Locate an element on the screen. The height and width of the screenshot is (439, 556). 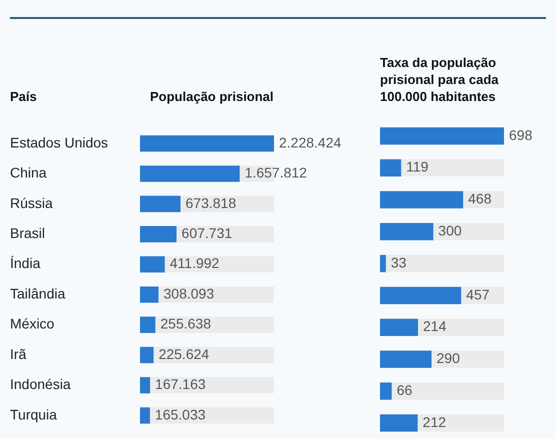
y-tick-label: Tailândia is located at coordinates (38, 293).